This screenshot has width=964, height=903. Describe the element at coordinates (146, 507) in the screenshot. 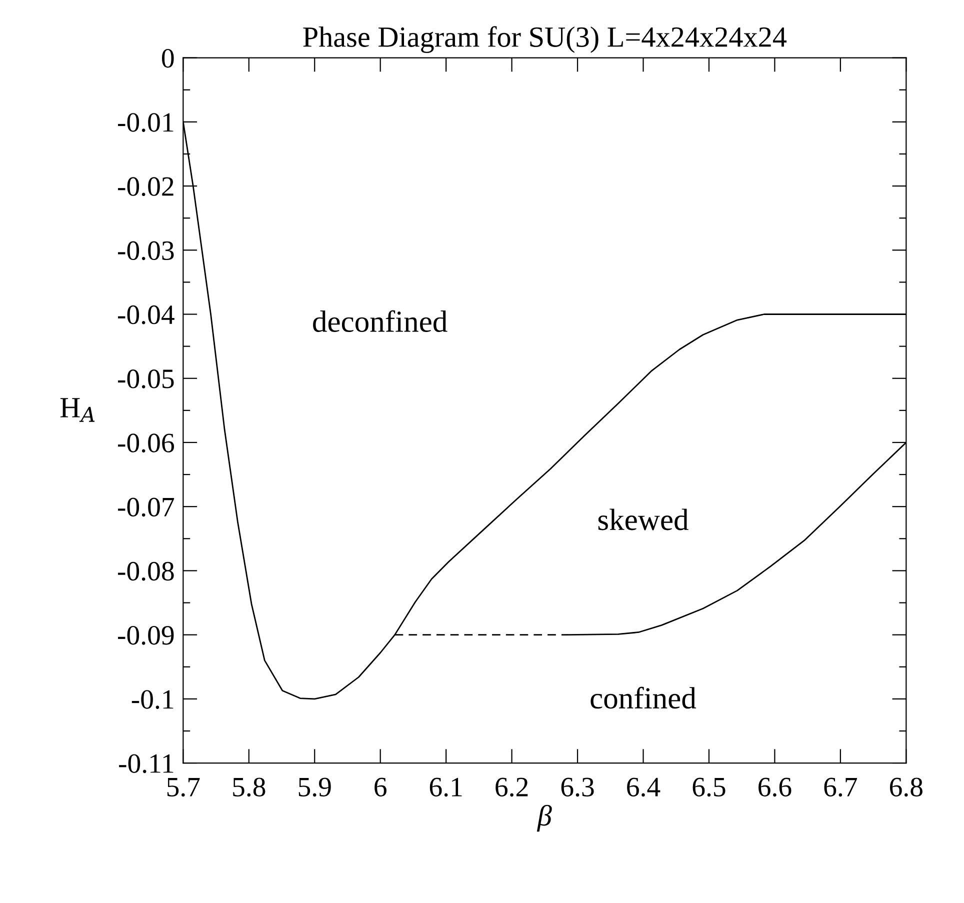

I see `y-tick-label: -0.07` at that location.